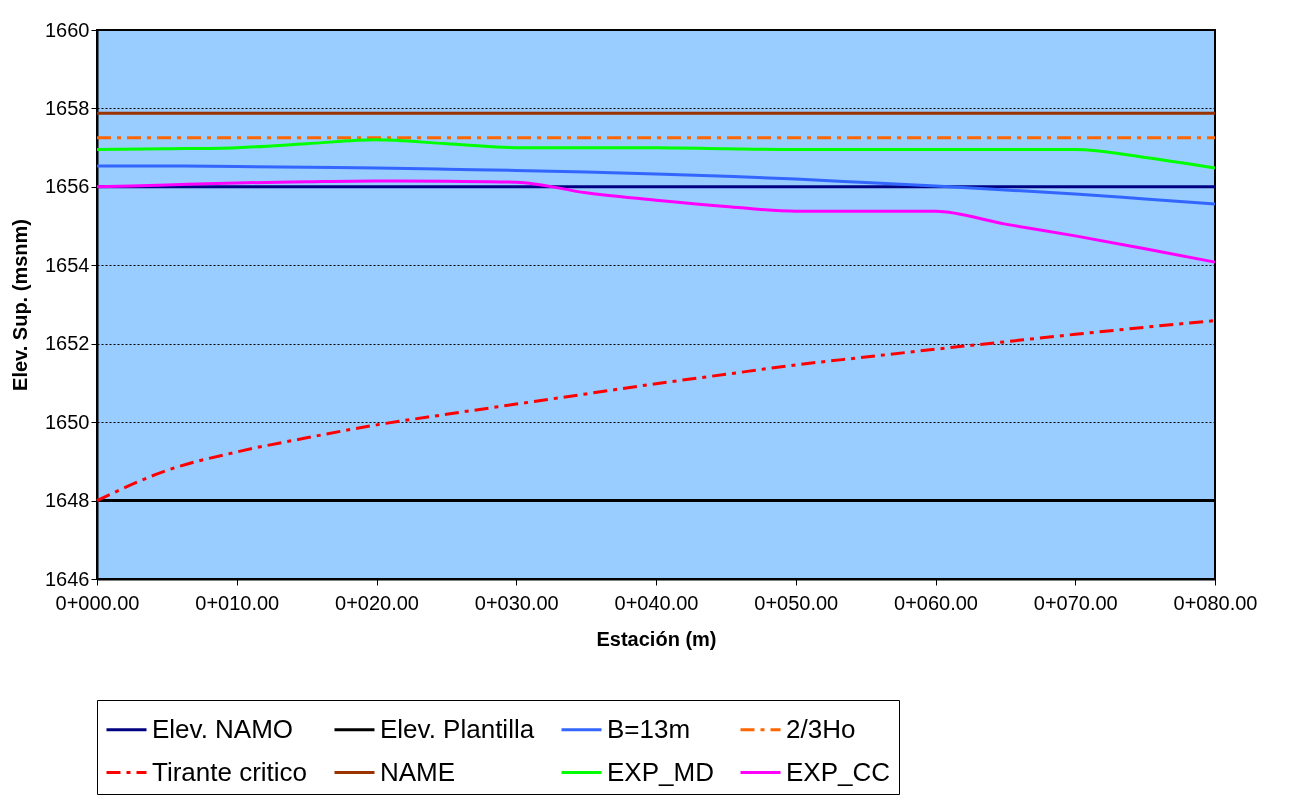 The image size is (1311, 807). What do you see at coordinates (67, 186) in the screenshot?
I see `y-tick-label: 1656` at bounding box center [67, 186].